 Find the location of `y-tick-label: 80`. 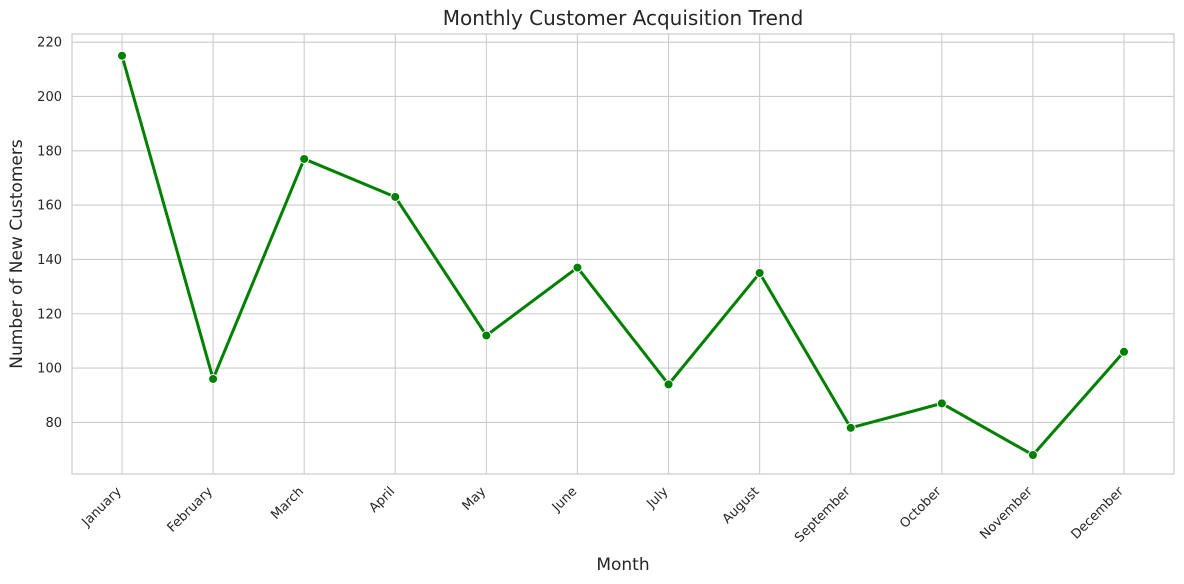

y-tick-label: 80 is located at coordinates (53, 423).